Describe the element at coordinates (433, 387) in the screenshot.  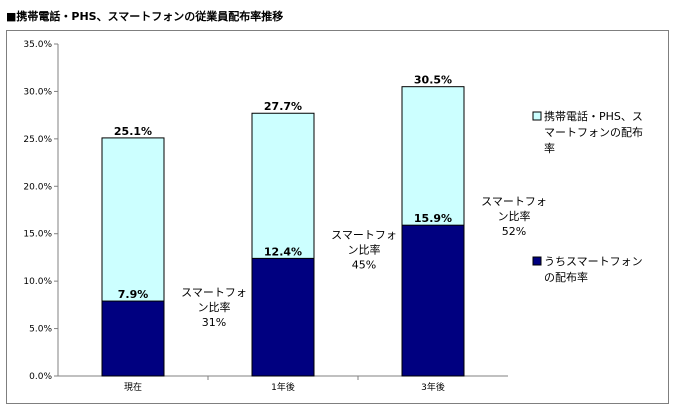
I see `x-category-label: 3年後` at that location.